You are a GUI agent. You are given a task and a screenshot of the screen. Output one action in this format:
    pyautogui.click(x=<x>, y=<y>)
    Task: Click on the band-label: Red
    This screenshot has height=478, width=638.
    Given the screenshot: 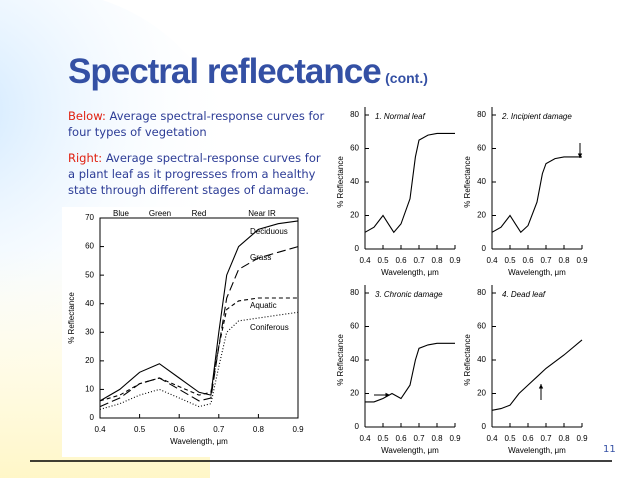 What is the action you would take?
    pyautogui.click(x=199, y=213)
    